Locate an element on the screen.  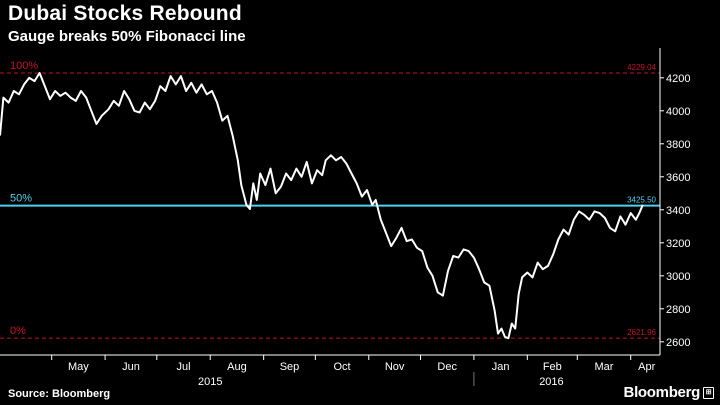
x-tick-label: Aug is located at coordinates (237, 367).